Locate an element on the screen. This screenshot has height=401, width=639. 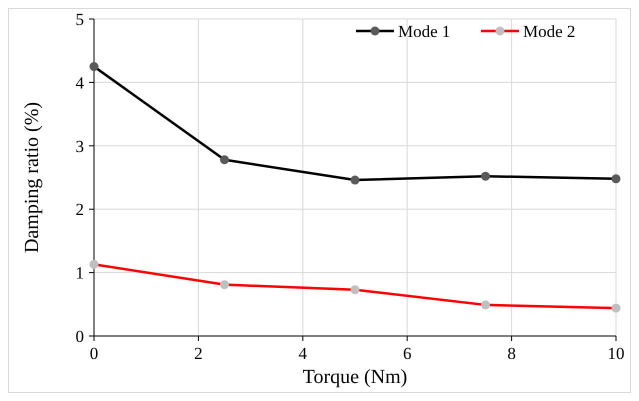
x-tick-label: 10 is located at coordinates (616, 353).